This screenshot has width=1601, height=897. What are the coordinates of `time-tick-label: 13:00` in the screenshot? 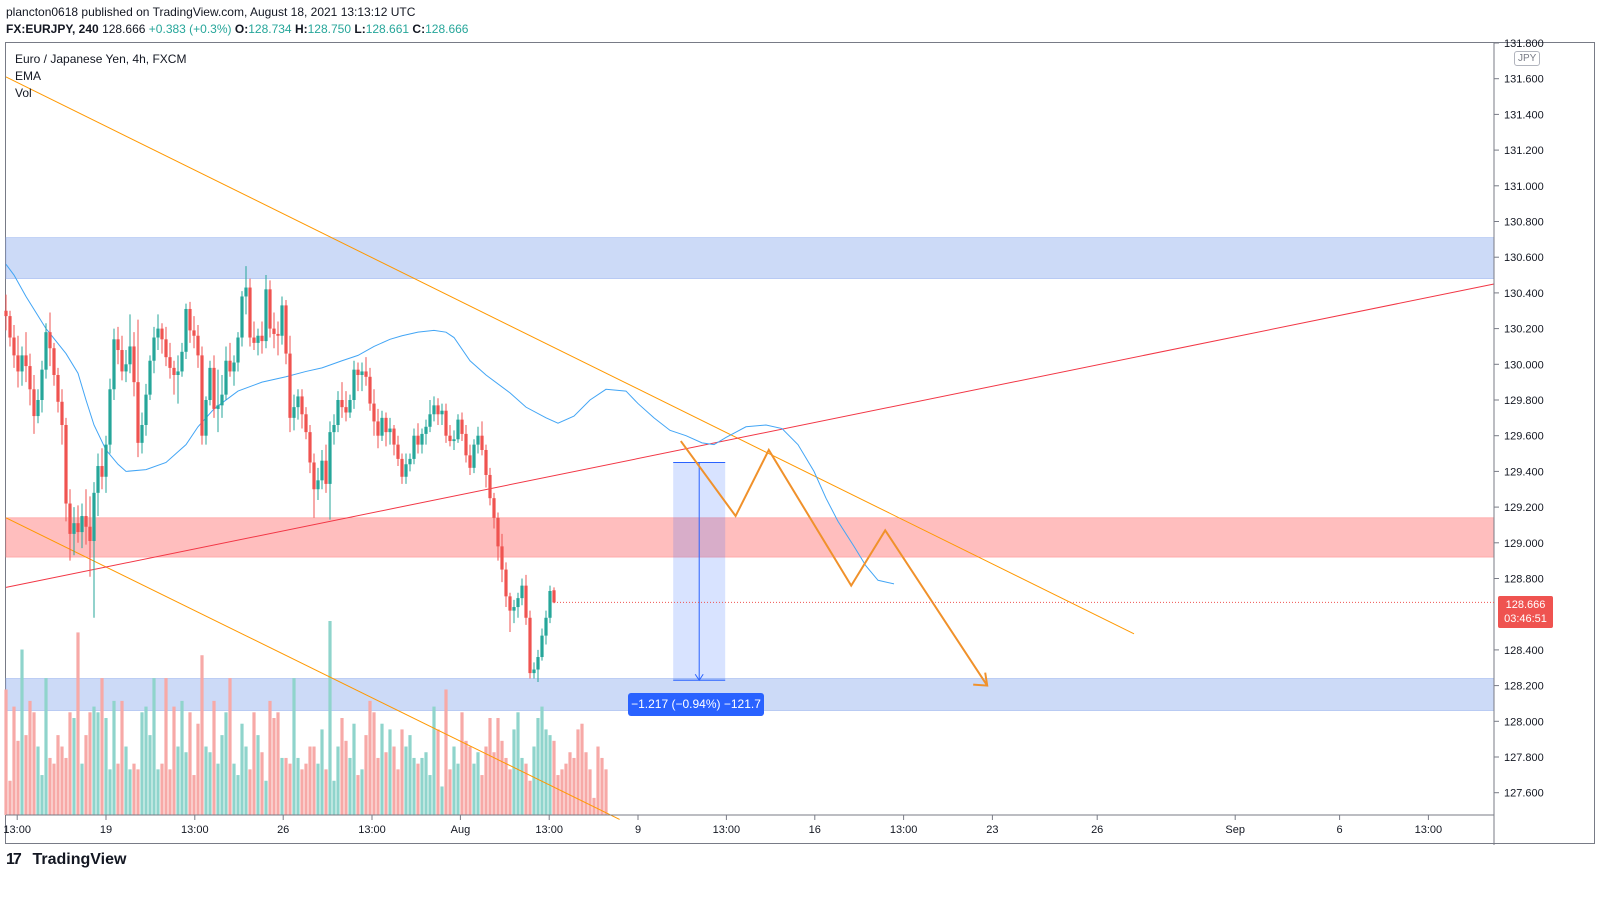 It's located at (195, 830).